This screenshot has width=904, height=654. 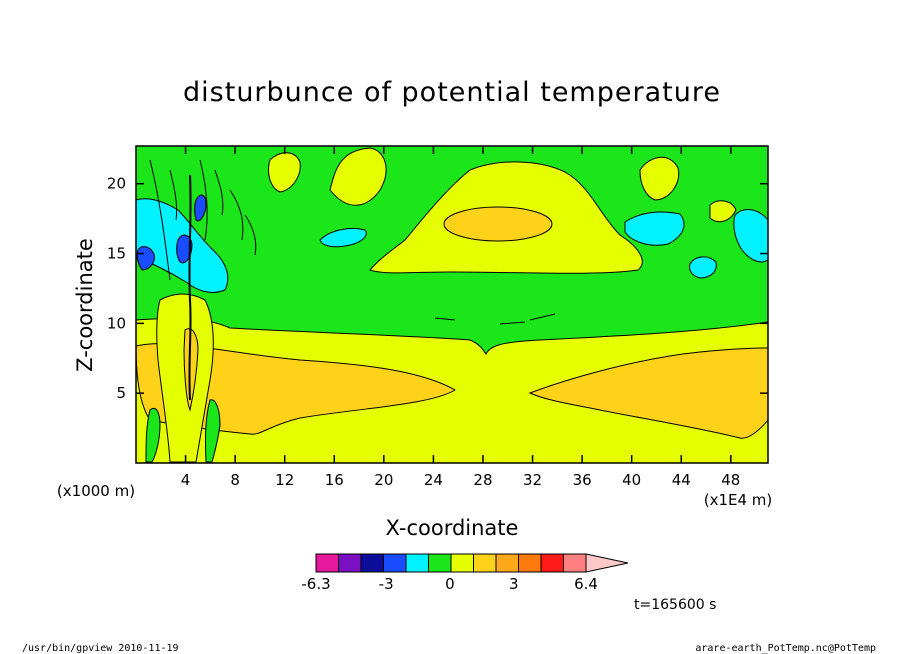 I want to click on green-fingers, so click(x=183, y=431).